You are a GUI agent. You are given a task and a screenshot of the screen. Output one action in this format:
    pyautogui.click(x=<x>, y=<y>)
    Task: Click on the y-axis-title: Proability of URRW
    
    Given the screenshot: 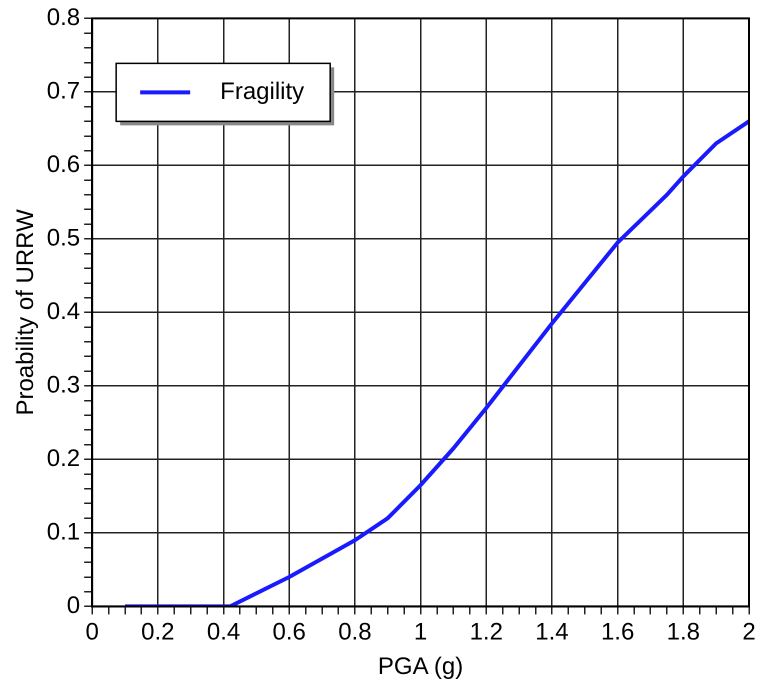 What is the action you would take?
    pyautogui.click(x=26, y=312)
    